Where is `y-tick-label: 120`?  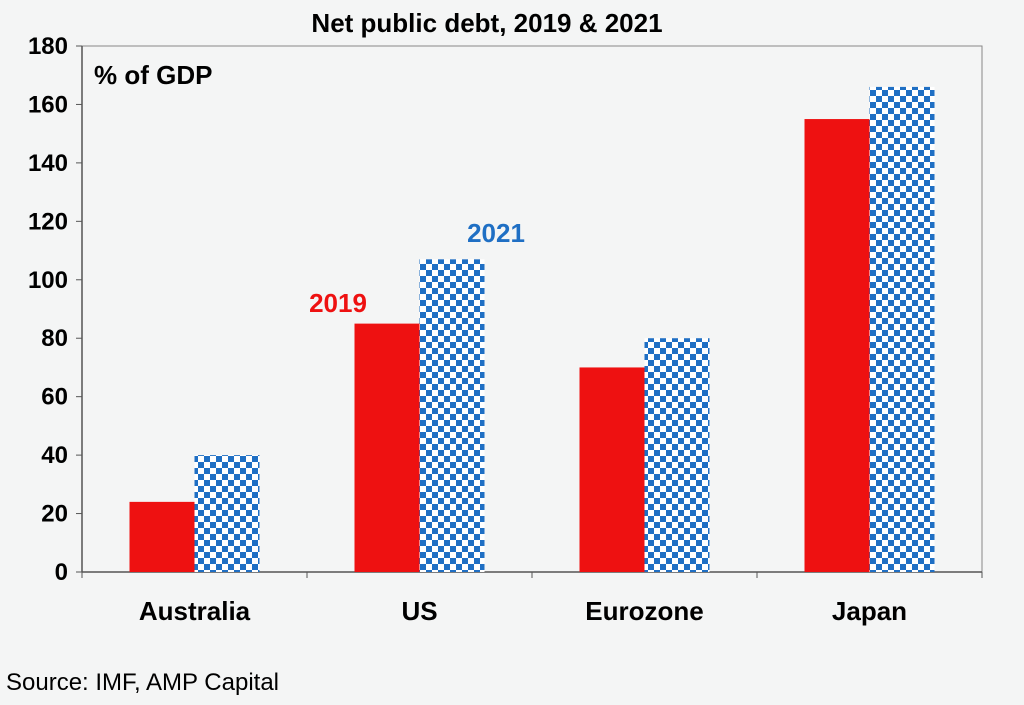 y-tick-label: 120 is located at coordinates (48, 221).